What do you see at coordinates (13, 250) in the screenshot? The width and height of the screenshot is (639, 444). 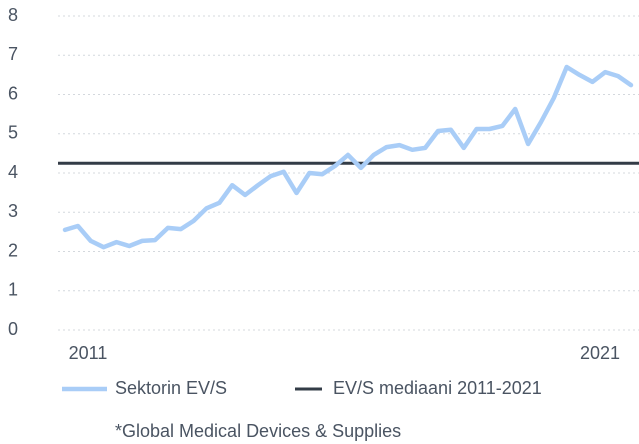 I see `y-tick-label: 2` at bounding box center [13, 250].